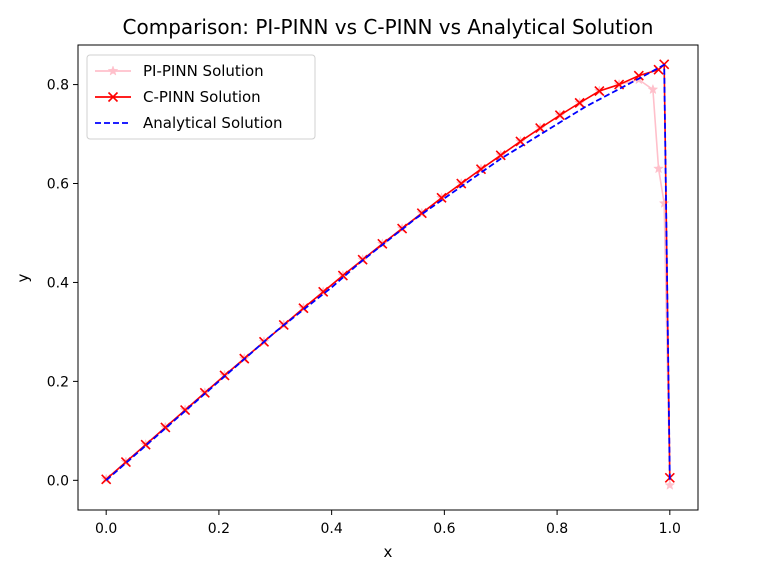 The image size is (766, 573). What do you see at coordinates (444, 529) in the screenshot?
I see `x-tick-label: 0.6` at bounding box center [444, 529].